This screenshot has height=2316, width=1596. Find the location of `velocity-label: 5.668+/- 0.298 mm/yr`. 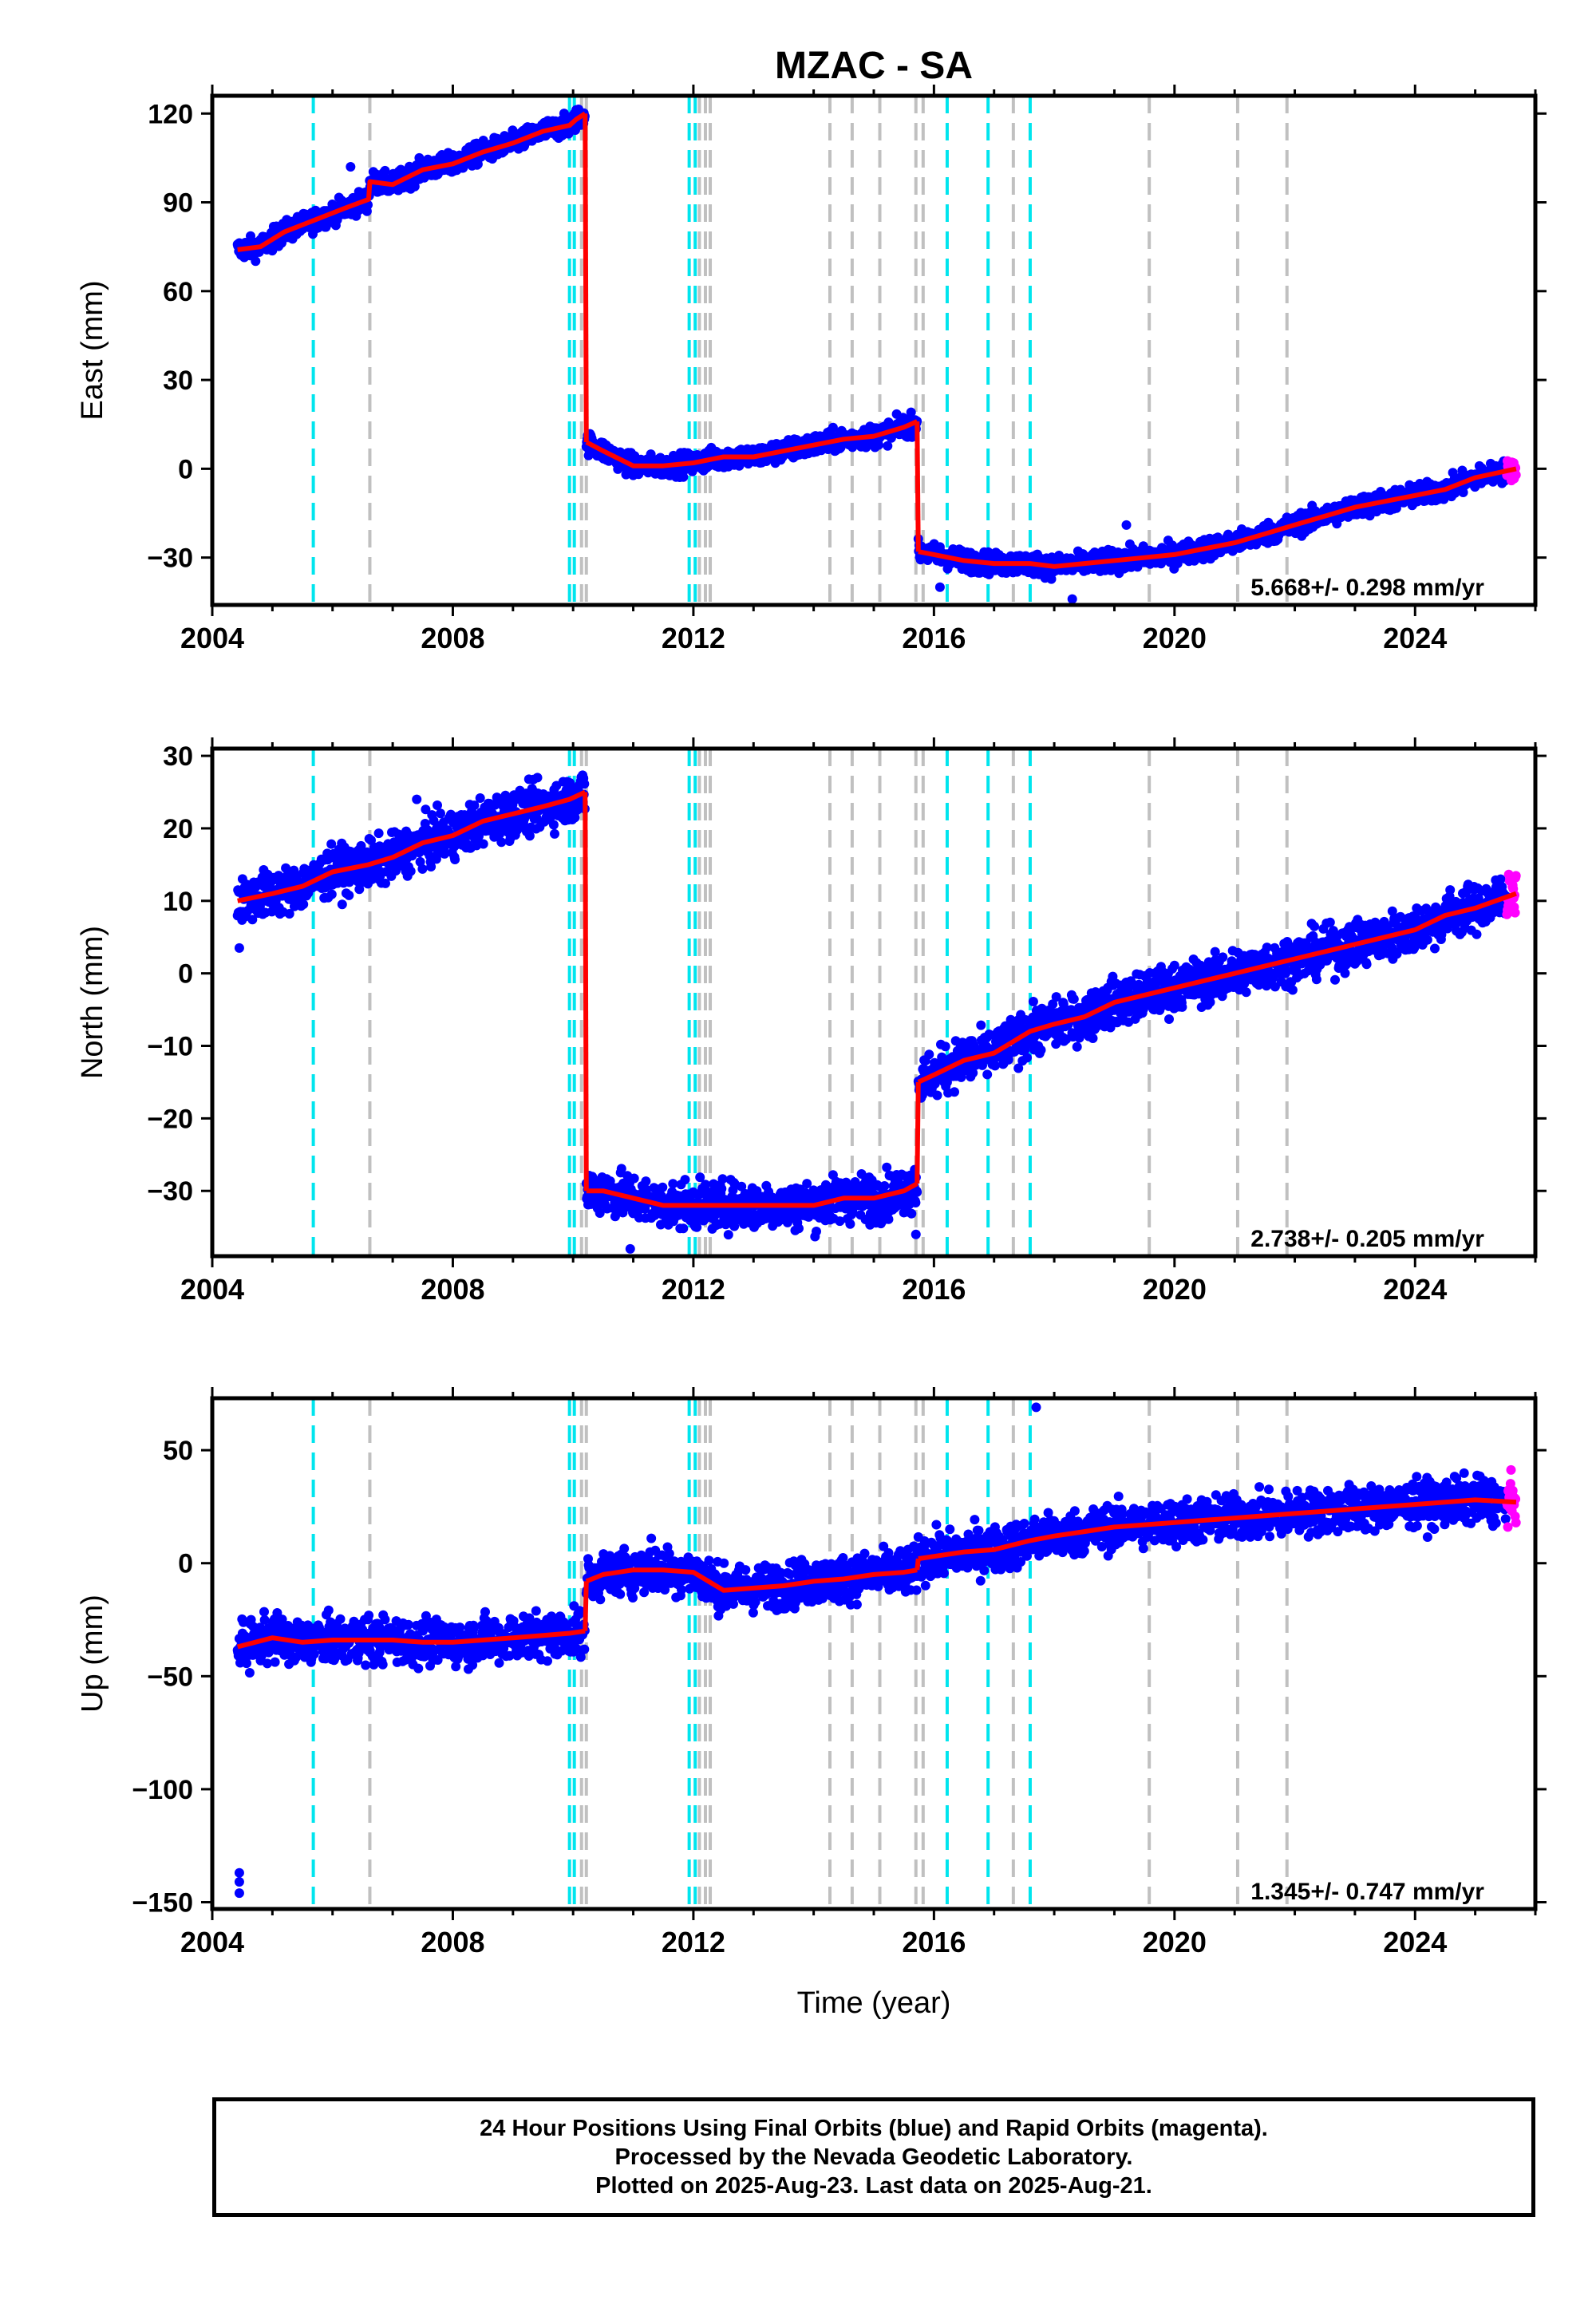

velocity-label: 5.668+/- 0.298 mm/yr is located at coordinates (1367, 588).